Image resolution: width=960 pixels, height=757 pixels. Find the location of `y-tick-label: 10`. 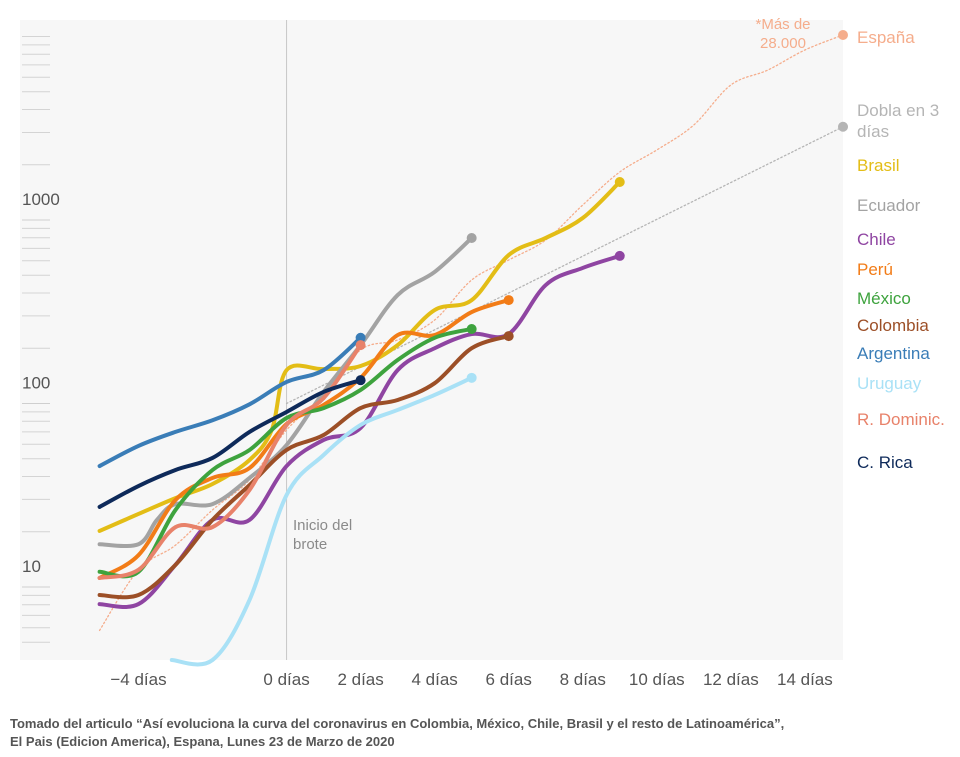

y-tick-label: 10 is located at coordinates (31, 566).